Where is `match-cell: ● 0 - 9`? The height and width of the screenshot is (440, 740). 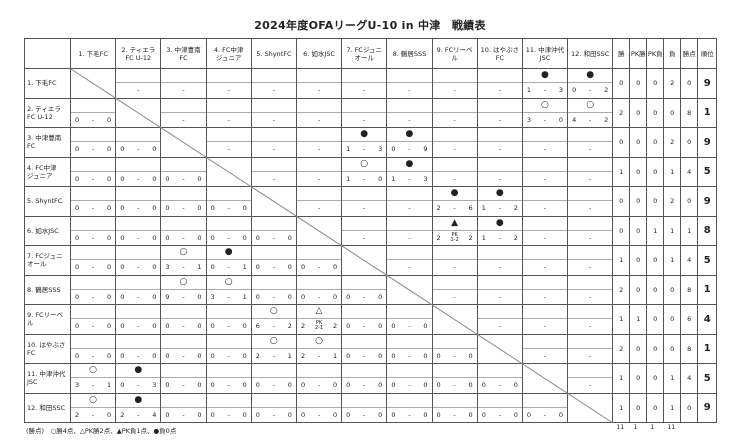 match-cell: ● 0 - 9 is located at coordinates (409, 142).